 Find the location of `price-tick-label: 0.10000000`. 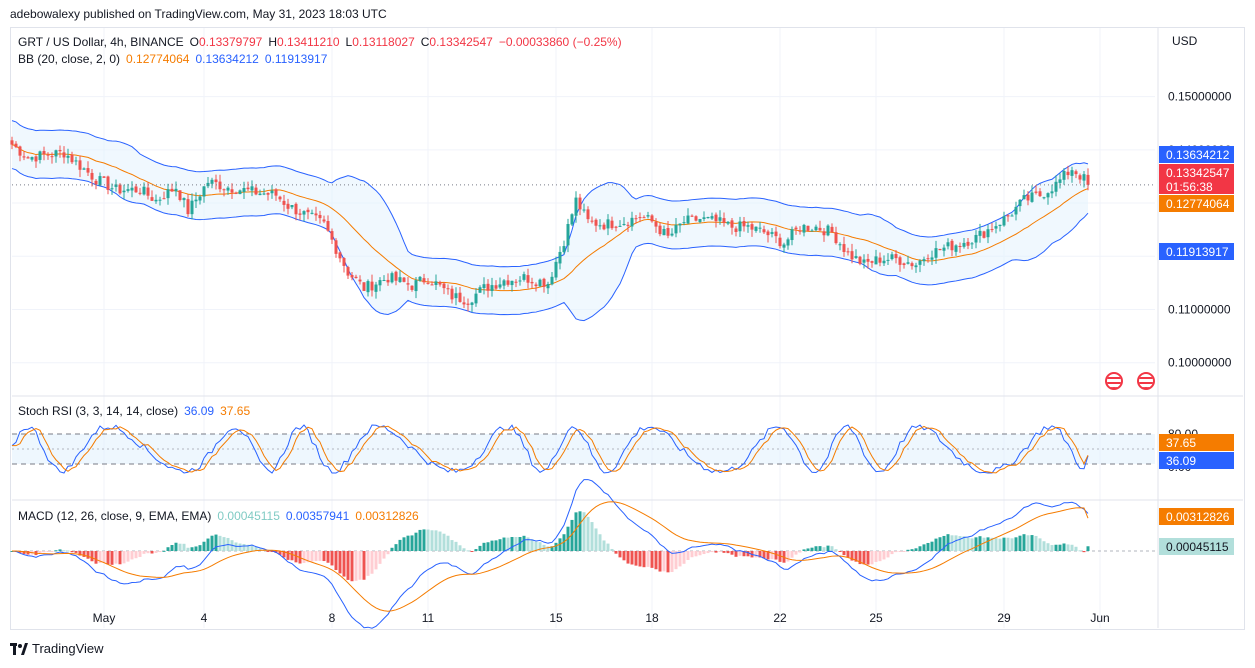

price-tick-label: 0.10000000 is located at coordinates (1200, 363).